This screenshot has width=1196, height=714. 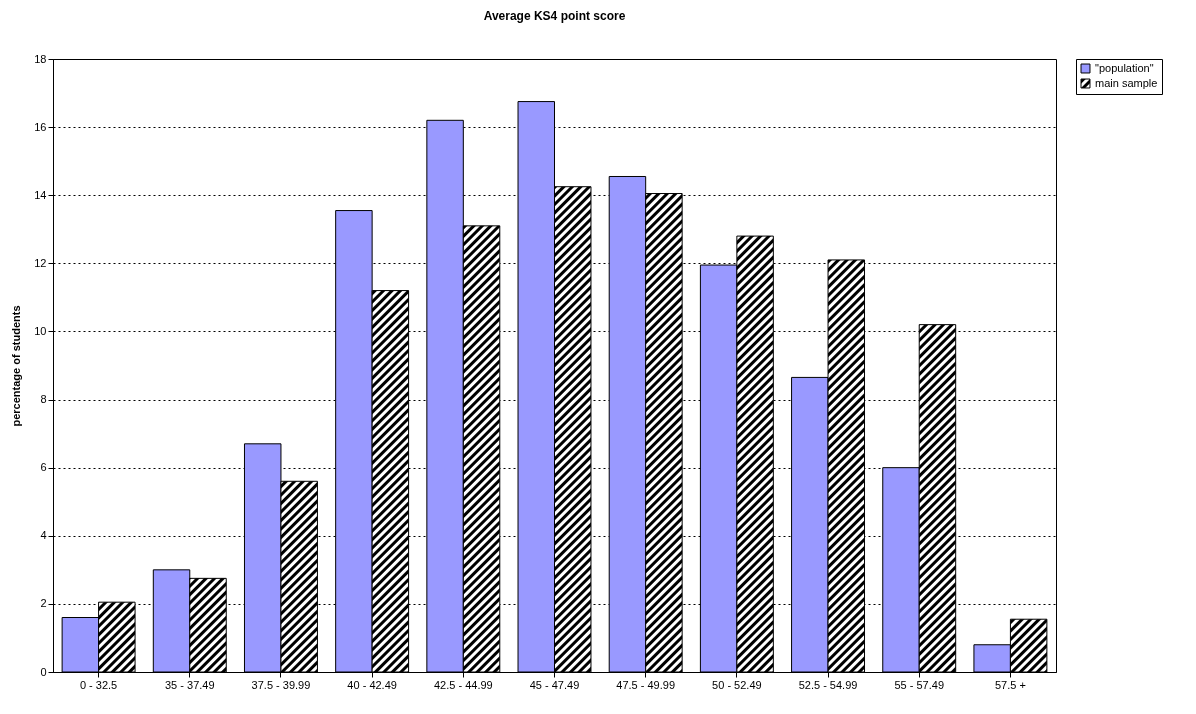 What do you see at coordinates (43, 399) in the screenshot?
I see `y-tick-label: 8` at bounding box center [43, 399].